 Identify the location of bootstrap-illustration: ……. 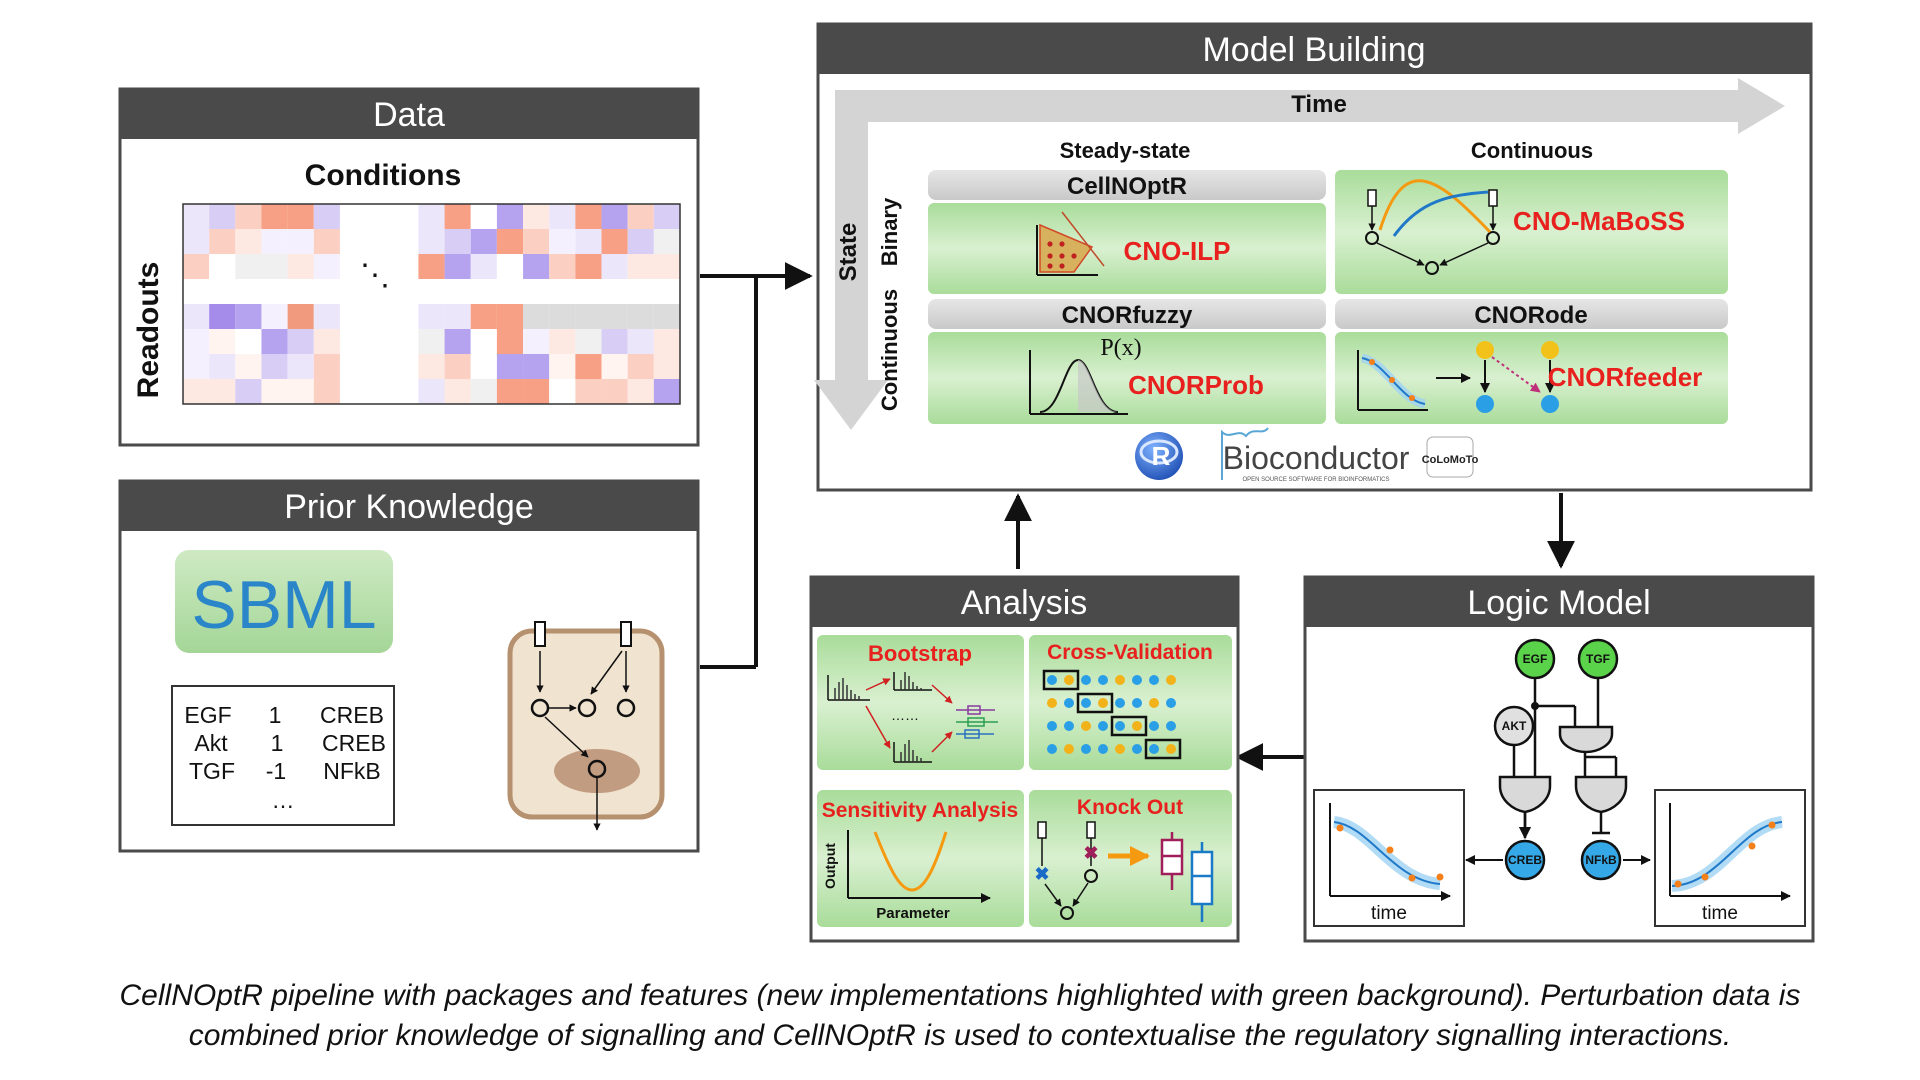
(912, 717).